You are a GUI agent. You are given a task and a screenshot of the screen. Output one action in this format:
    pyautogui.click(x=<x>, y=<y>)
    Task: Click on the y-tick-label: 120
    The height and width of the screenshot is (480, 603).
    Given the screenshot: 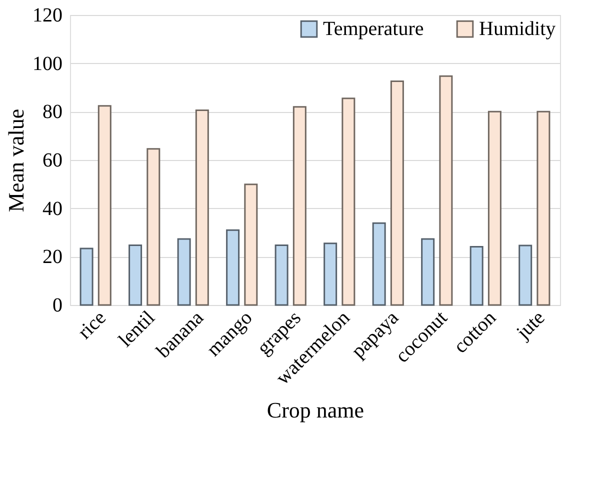 What is the action you would take?
    pyautogui.click(x=47, y=15)
    